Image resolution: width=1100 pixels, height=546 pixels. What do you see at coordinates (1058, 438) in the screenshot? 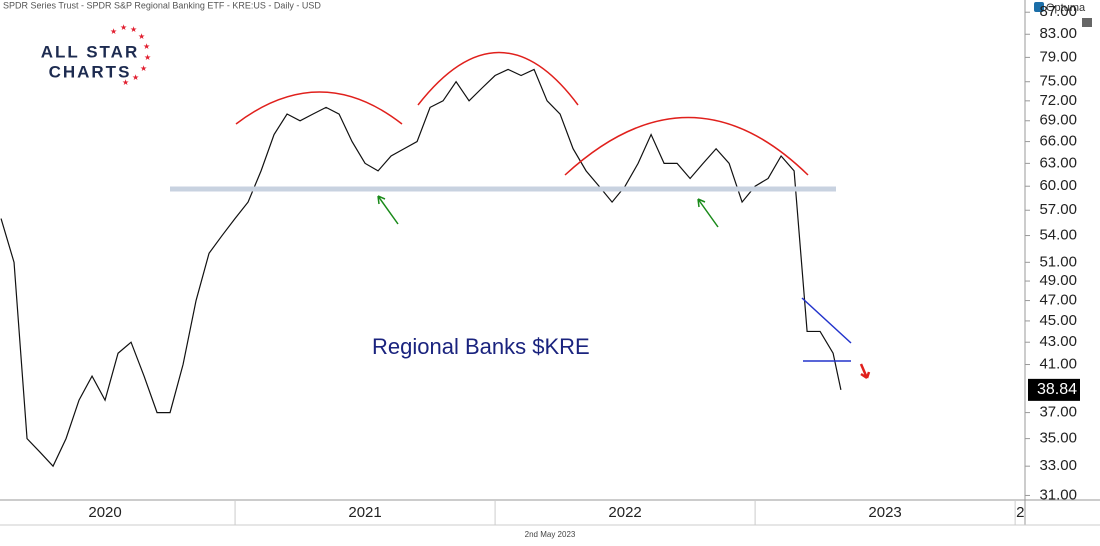
I see `y-tick-label: 35.00` at bounding box center [1058, 438].